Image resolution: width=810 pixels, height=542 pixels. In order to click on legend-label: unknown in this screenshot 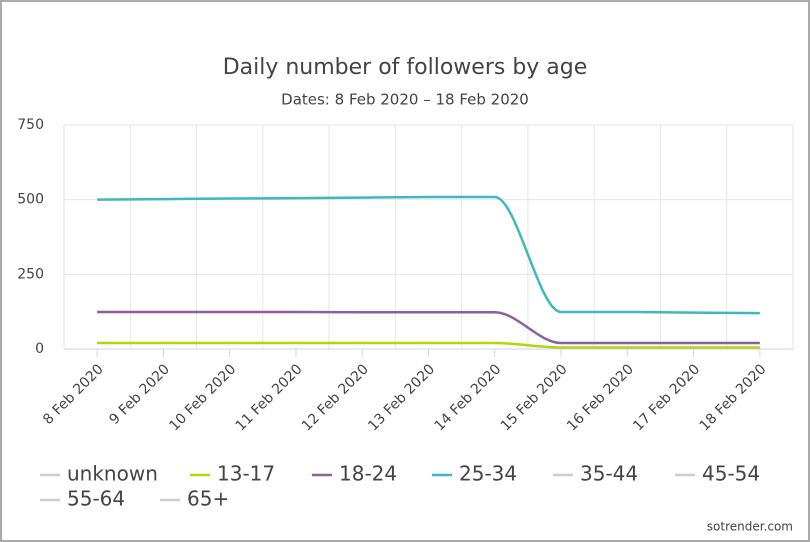, I will do `click(112, 474)`.